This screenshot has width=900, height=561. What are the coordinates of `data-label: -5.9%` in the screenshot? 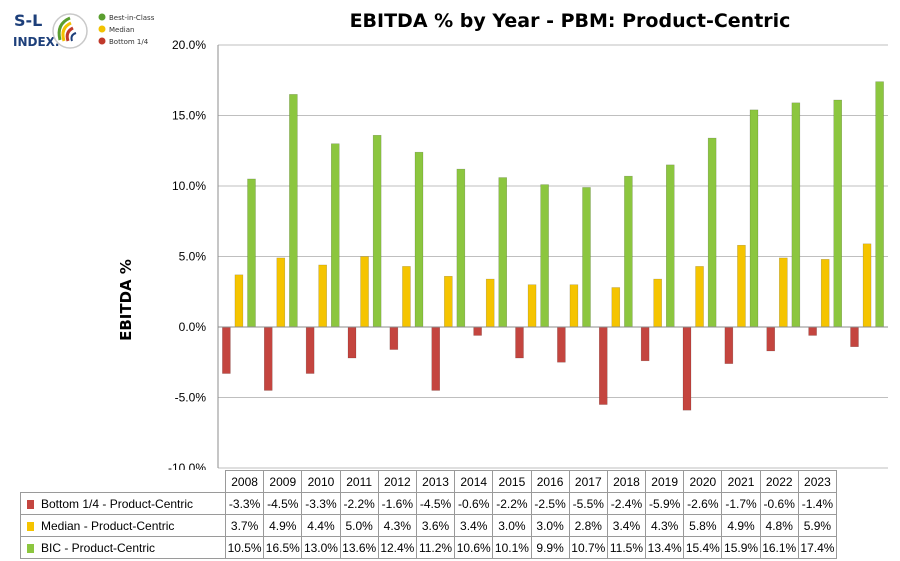 It's located at (665, 503).